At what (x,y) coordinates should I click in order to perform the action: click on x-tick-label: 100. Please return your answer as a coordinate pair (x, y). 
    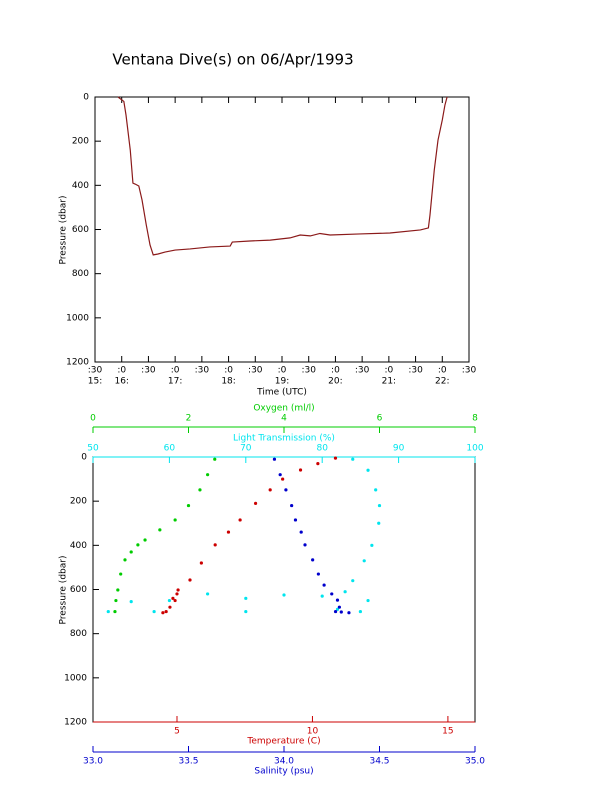
    Looking at the image, I should click on (474, 449).